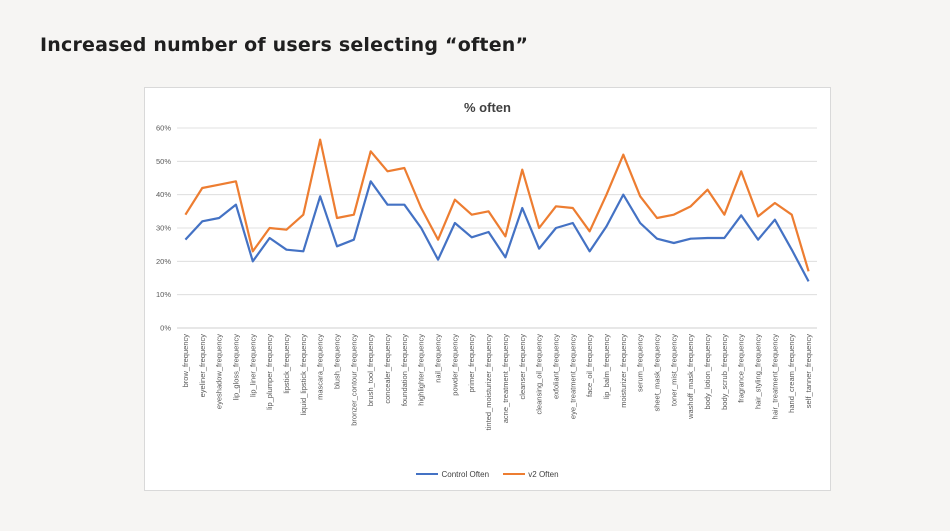 This screenshot has height=531, width=950. I want to click on x-tick-label: body_scrub_frequency, so click(724, 372).